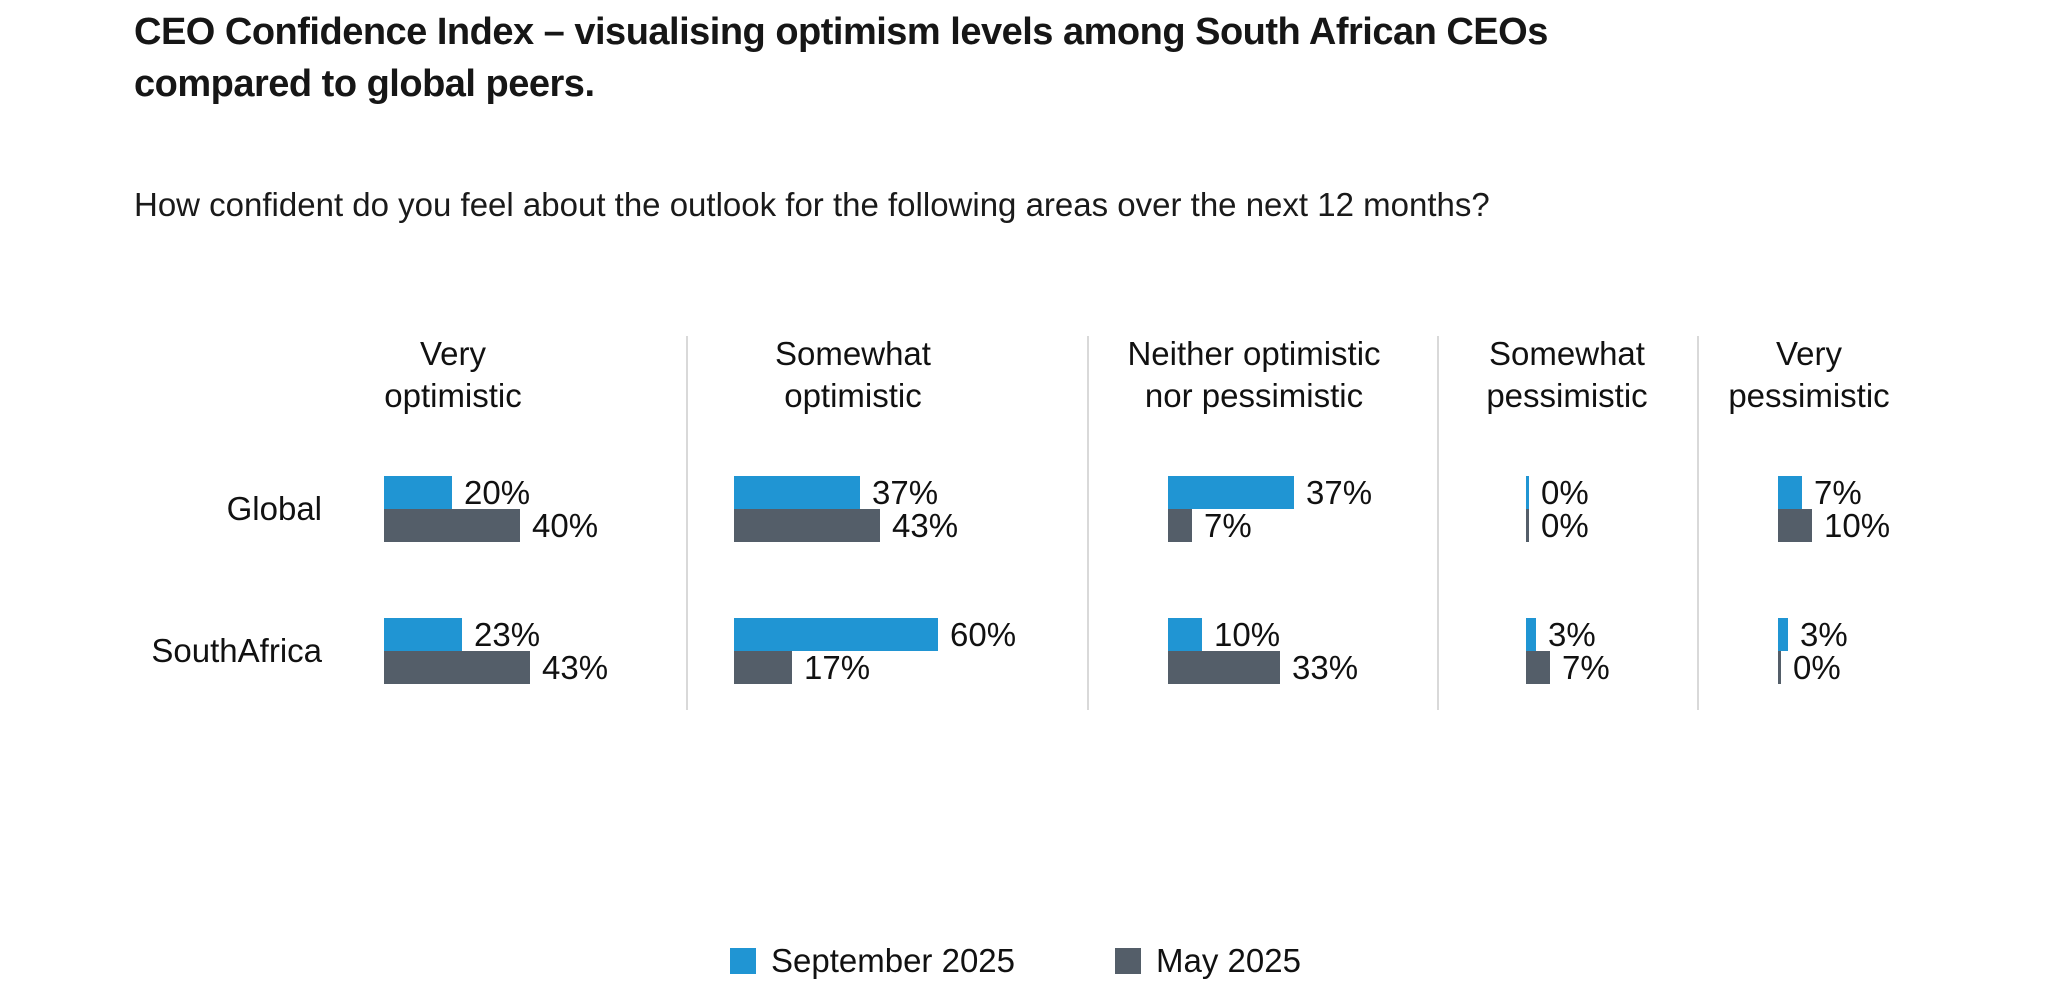 Image resolution: width=2048 pixels, height=981 pixels. Describe the element at coordinates (507, 634) in the screenshot. I see `bar-value-label: 23%` at that location.